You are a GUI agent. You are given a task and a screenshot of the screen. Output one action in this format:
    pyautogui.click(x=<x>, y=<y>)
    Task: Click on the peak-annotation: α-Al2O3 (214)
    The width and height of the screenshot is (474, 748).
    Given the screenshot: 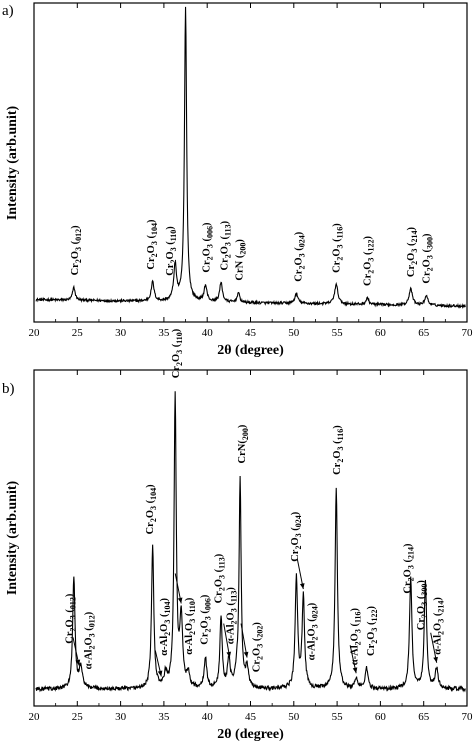 What is the action you would take?
    pyautogui.click(x=439, y=626)
    